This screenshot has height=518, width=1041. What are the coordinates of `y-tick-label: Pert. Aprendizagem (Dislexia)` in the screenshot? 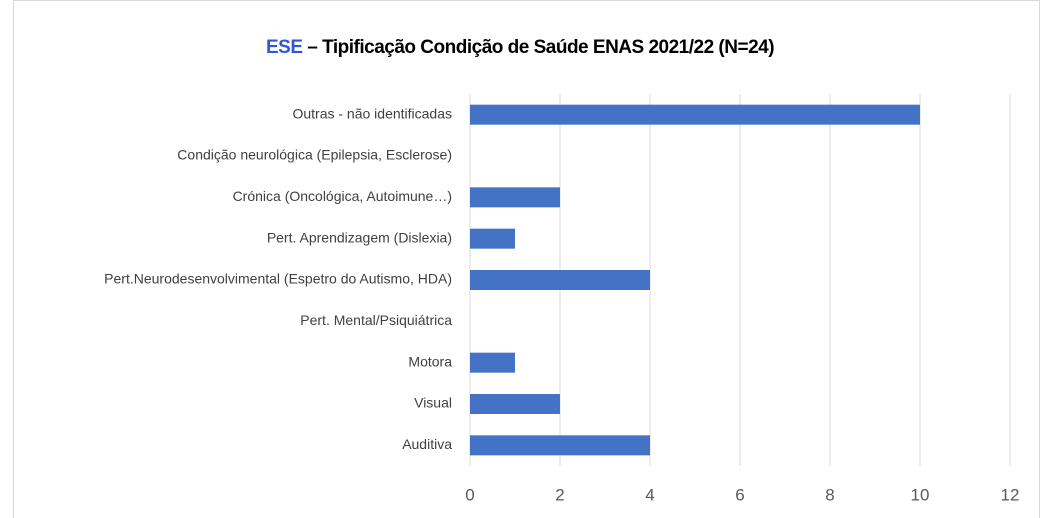 It's located at (359, 237).